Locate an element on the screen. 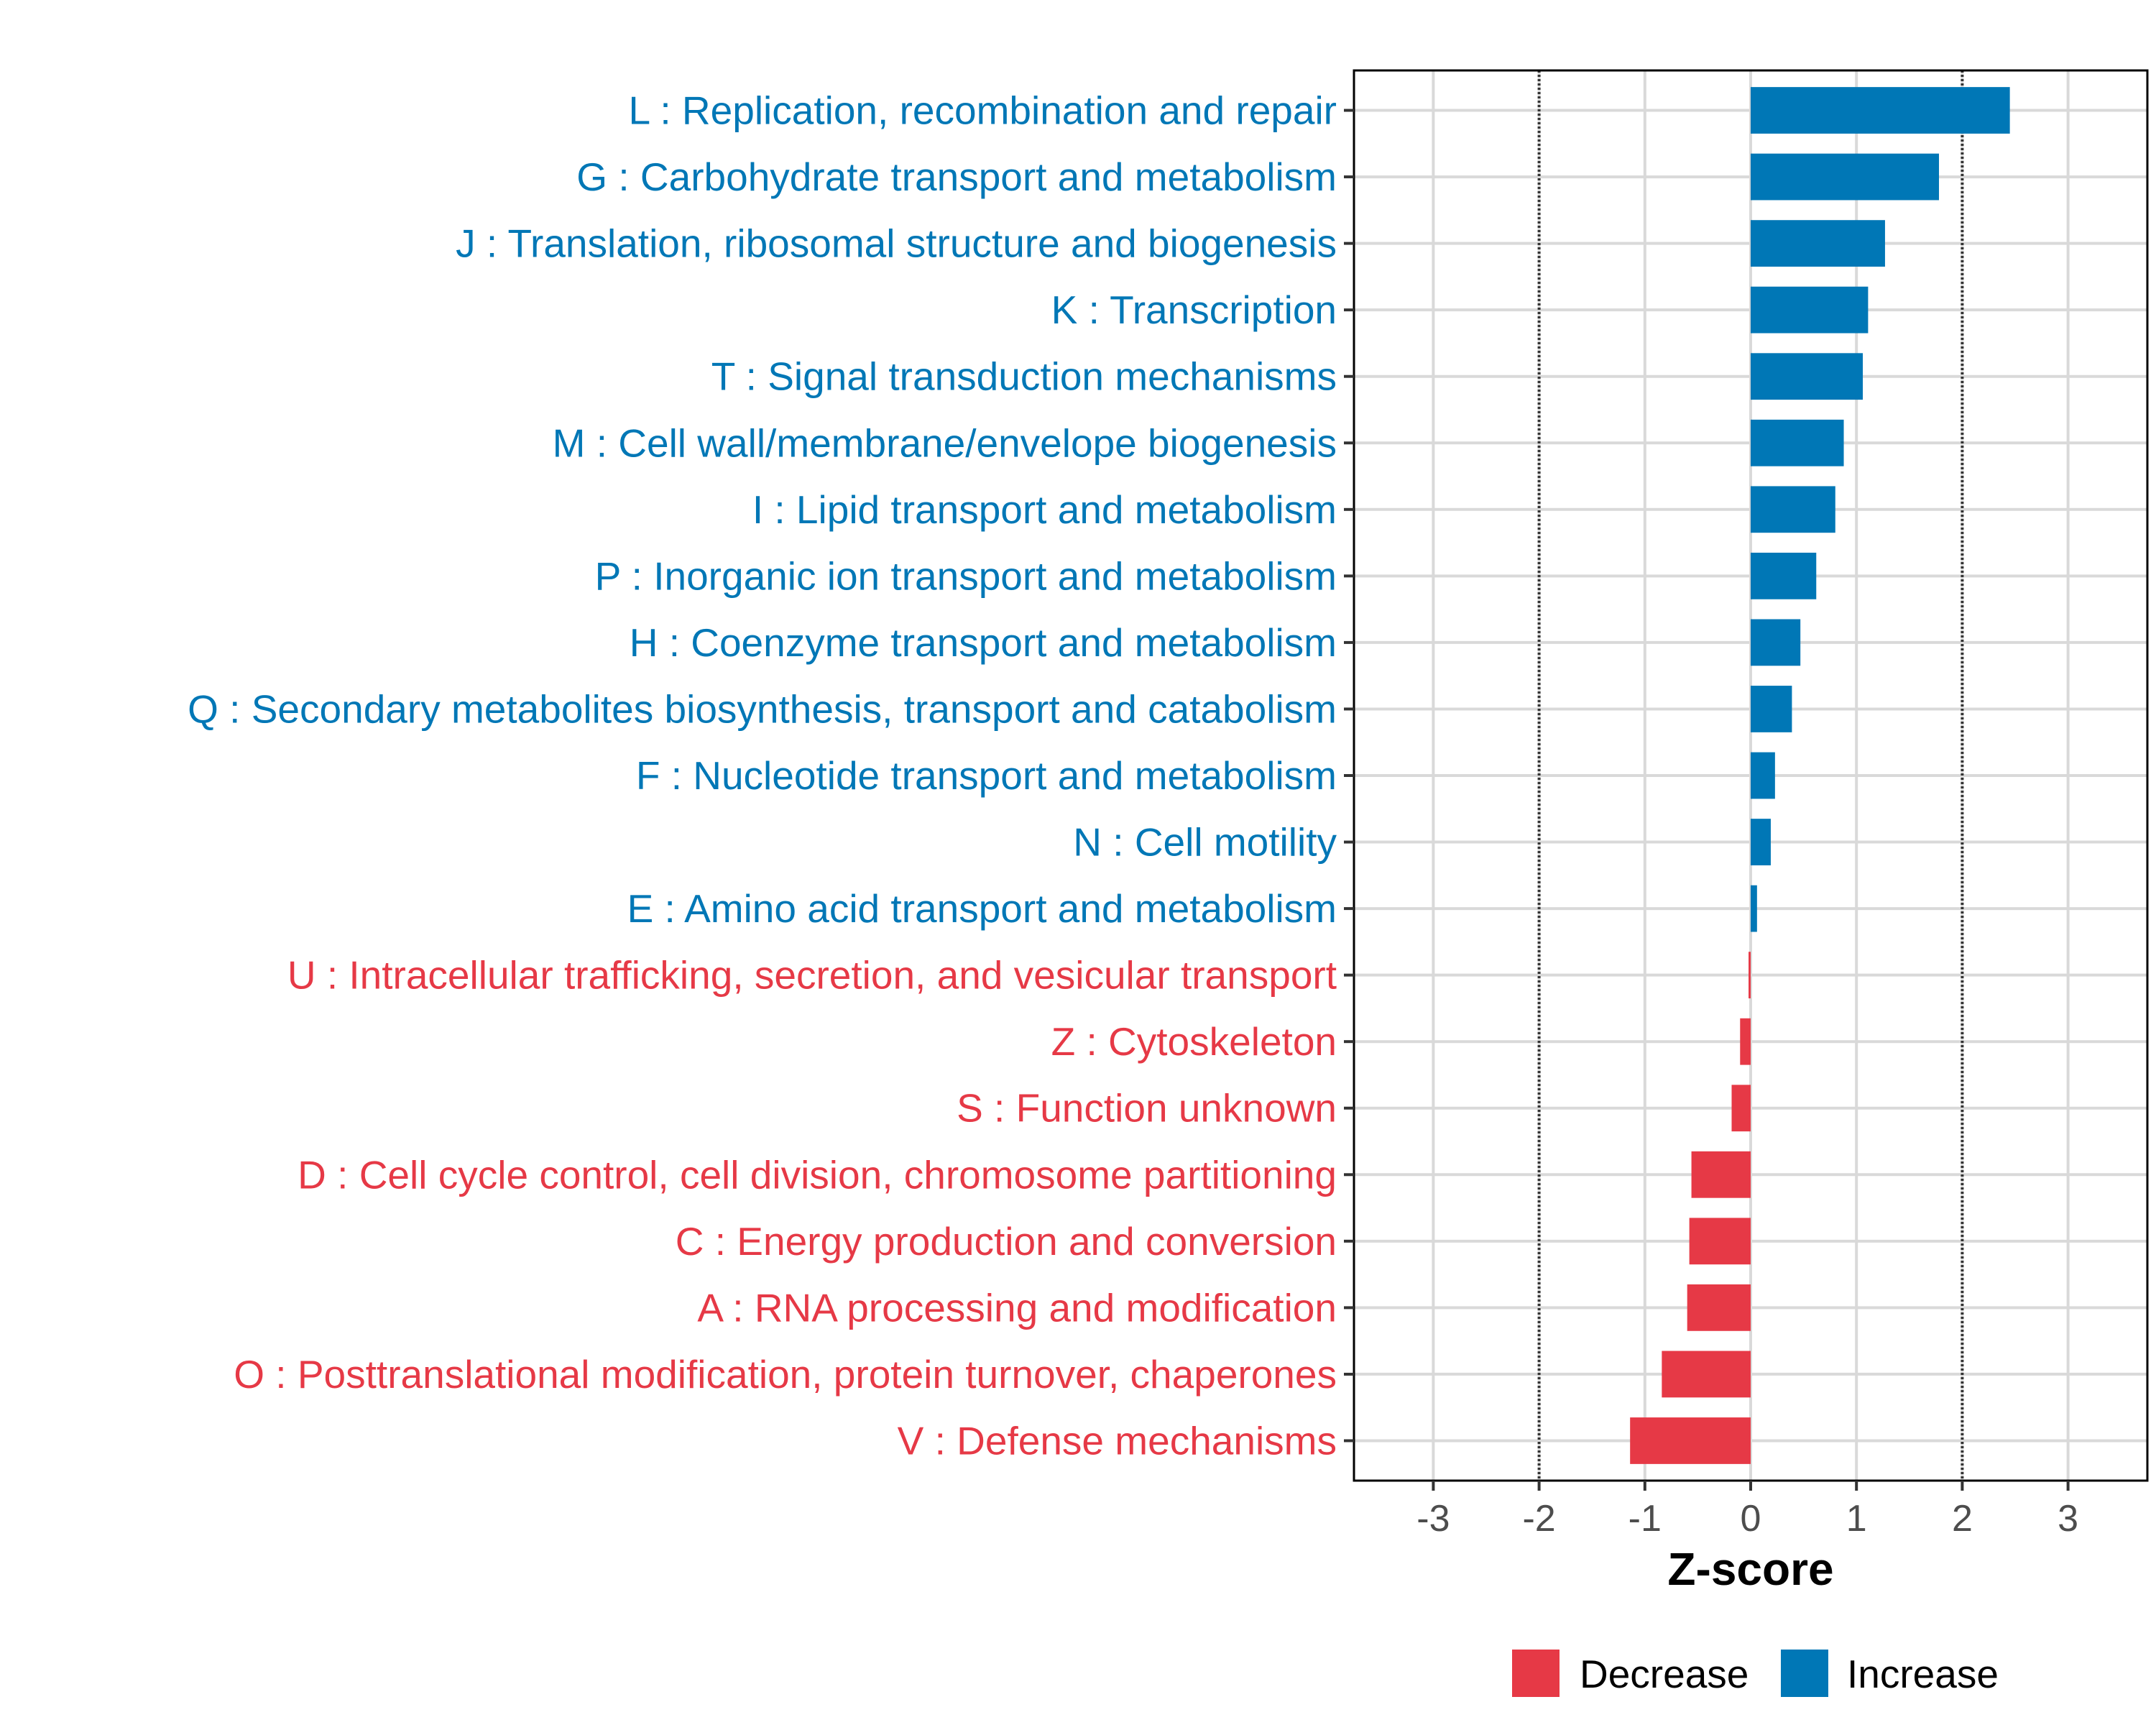 This screenshot has width=2156, height=1725. category-label: A : RNA processing and modification is located at coordinates (1017, 1307).